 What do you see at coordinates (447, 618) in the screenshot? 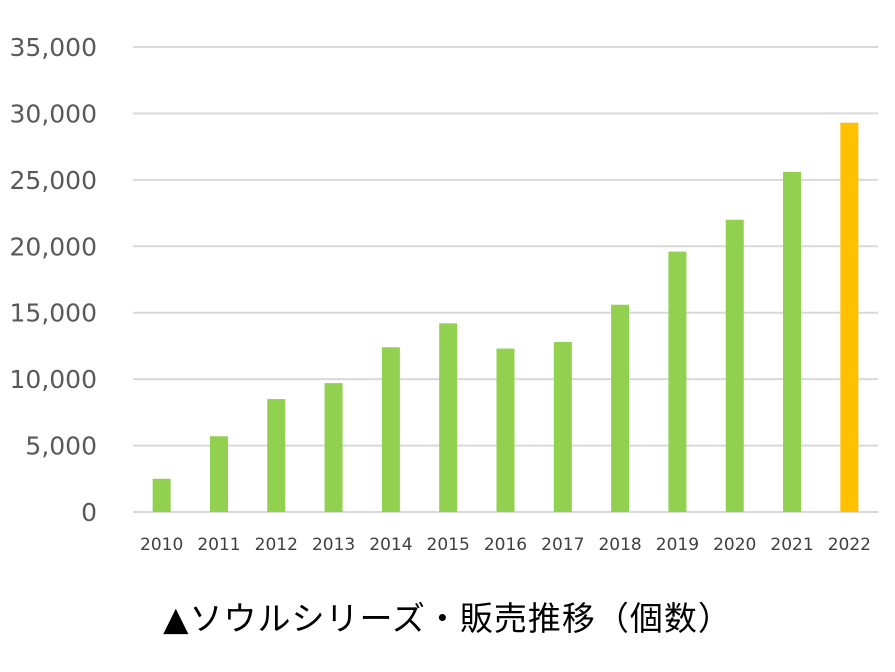
I see `chart-caption: ▲ソウルシリーズ・販売推移（個数）` at bounding box center [447, 618].